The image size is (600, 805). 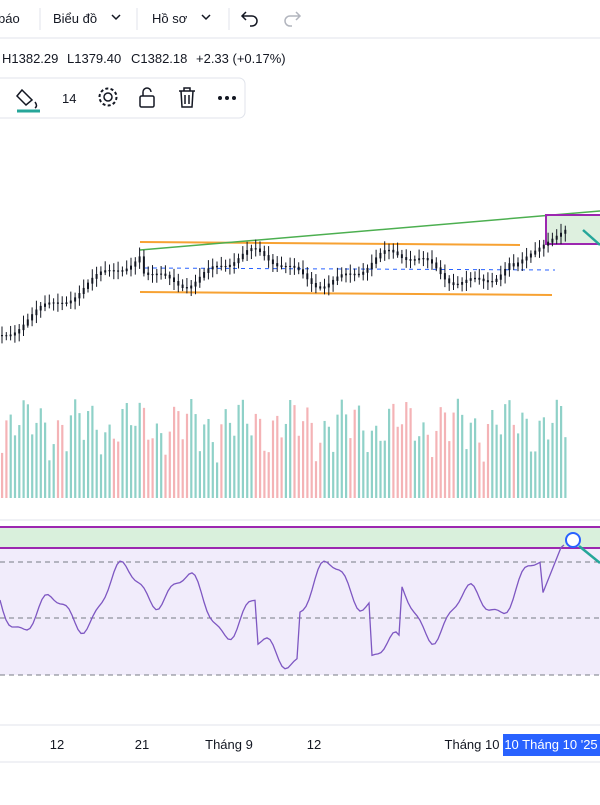 I want to click on x-tick-label: Tháng 9, so click(x=229, y=744).